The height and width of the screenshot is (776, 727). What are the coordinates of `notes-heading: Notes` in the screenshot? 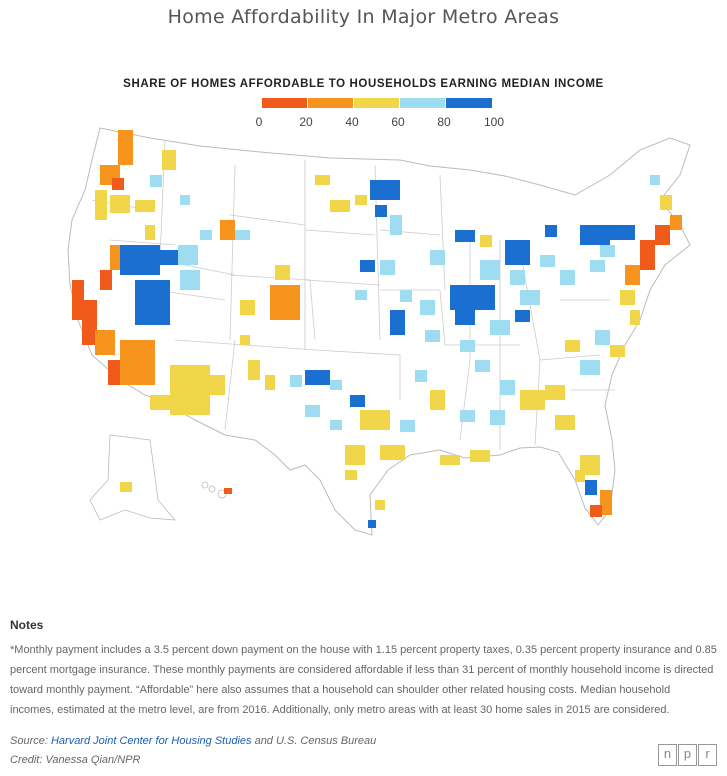 It's located at (27, 625).